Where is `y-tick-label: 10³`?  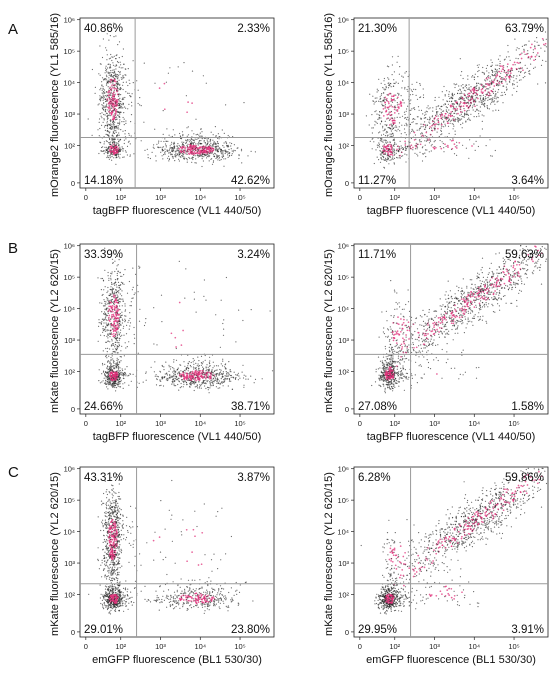 y-tick-label: 10³ is located at coordinates (343, 114).